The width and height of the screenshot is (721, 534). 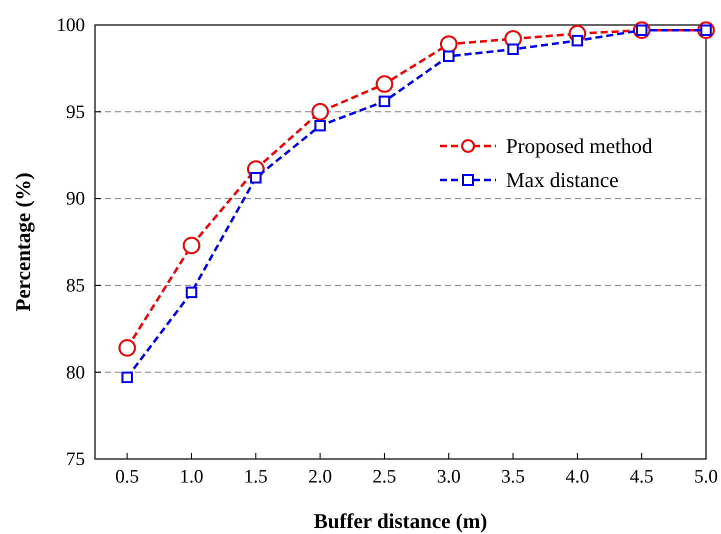 I want to click on y-tick-label: 80, so click(x=75, y=373).